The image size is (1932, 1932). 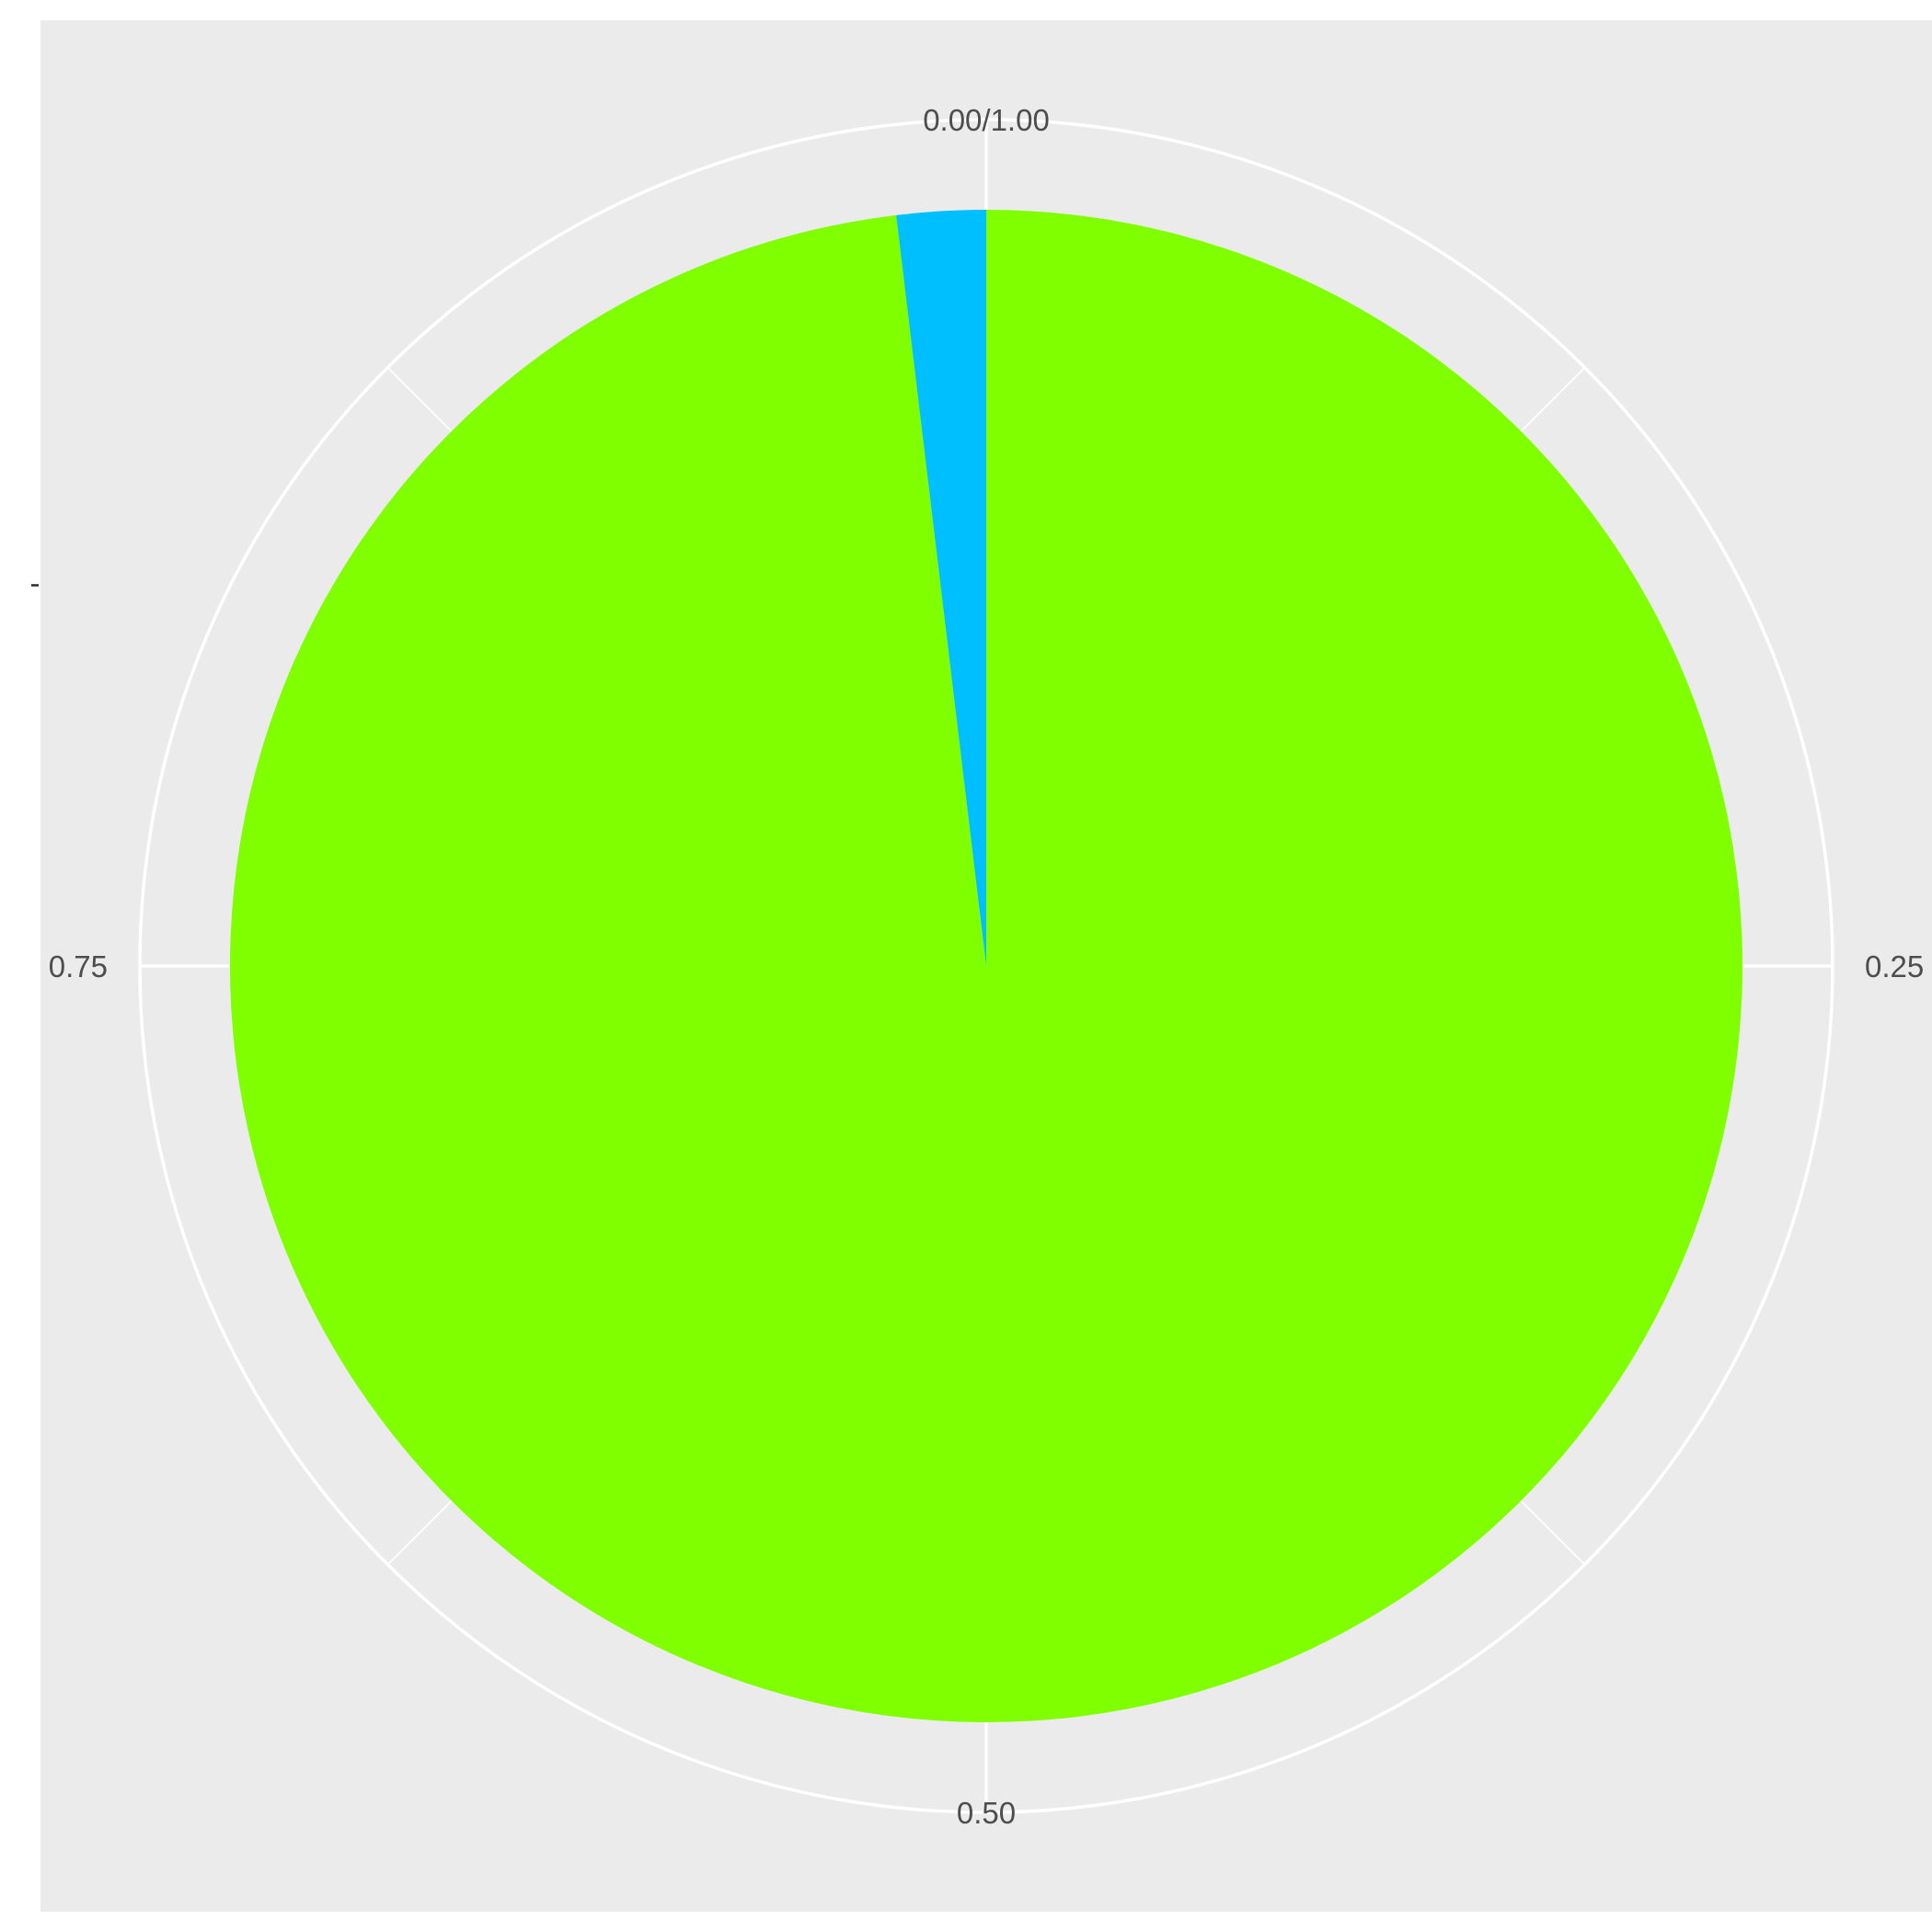 I want to click on angular-tick-label: 0.75, so click(x=78, y=966).